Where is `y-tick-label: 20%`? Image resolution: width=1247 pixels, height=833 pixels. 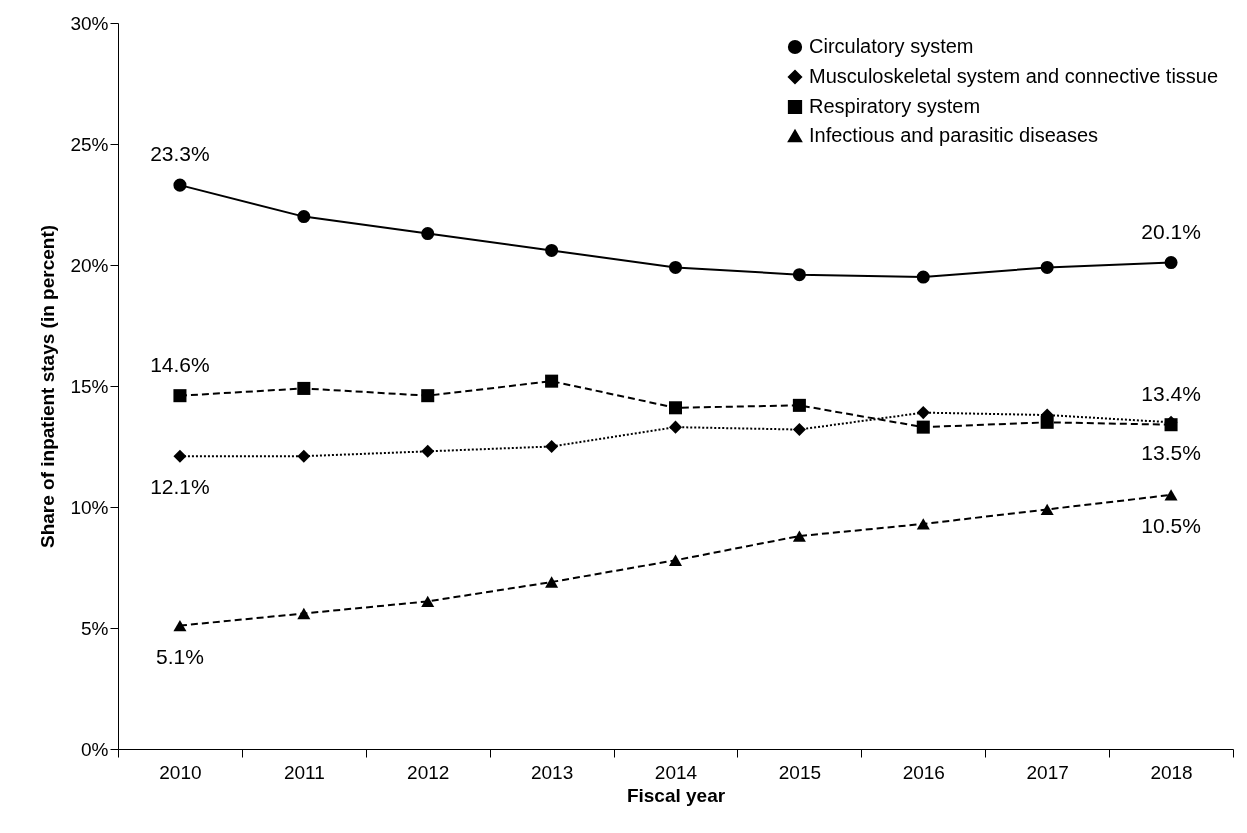
y-tick-label: 20% is located at coordinates (89, 265).